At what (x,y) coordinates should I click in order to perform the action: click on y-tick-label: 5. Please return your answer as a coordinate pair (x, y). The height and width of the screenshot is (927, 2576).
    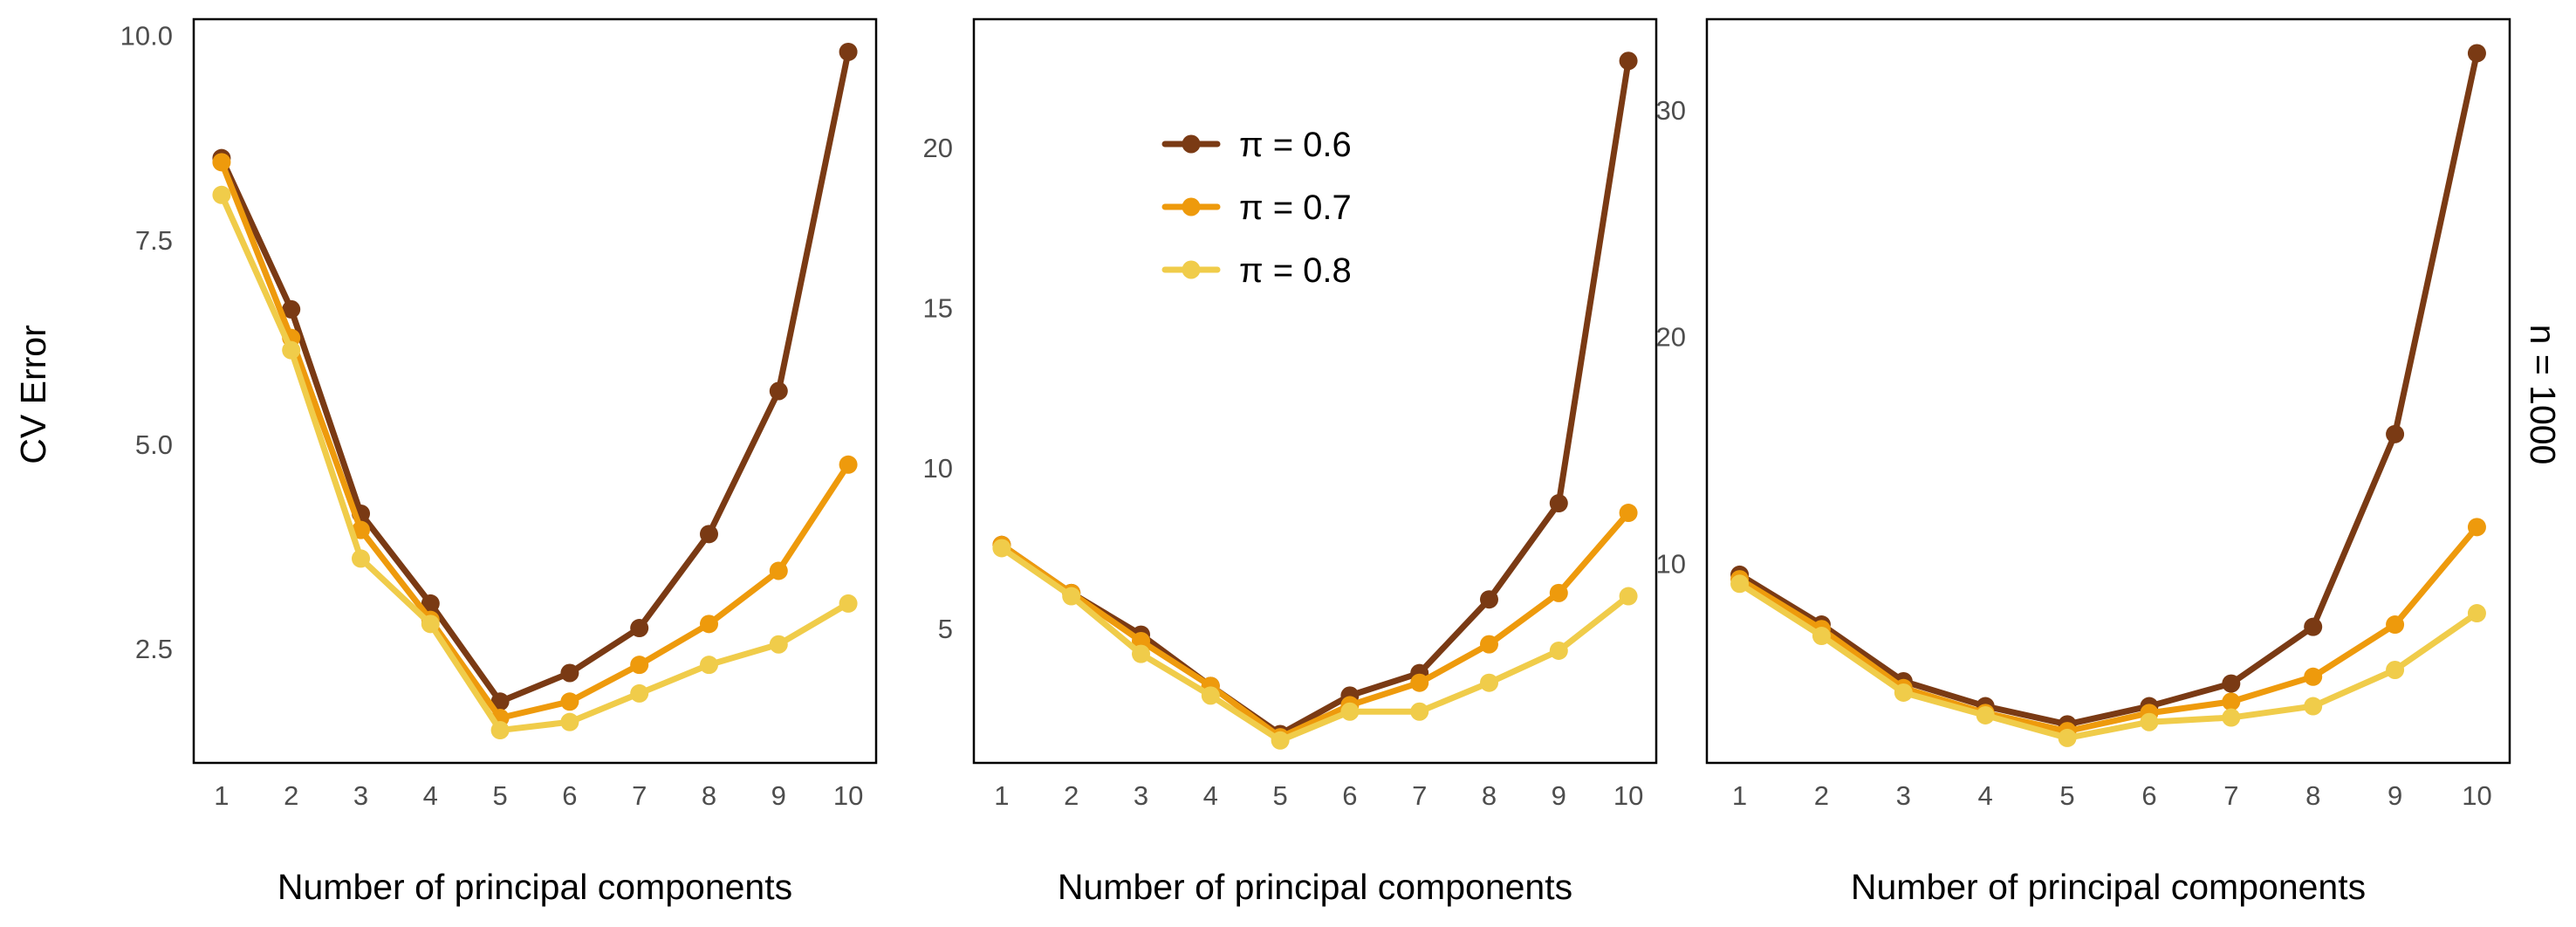
    Looking at the image, I should click on (945, 629).